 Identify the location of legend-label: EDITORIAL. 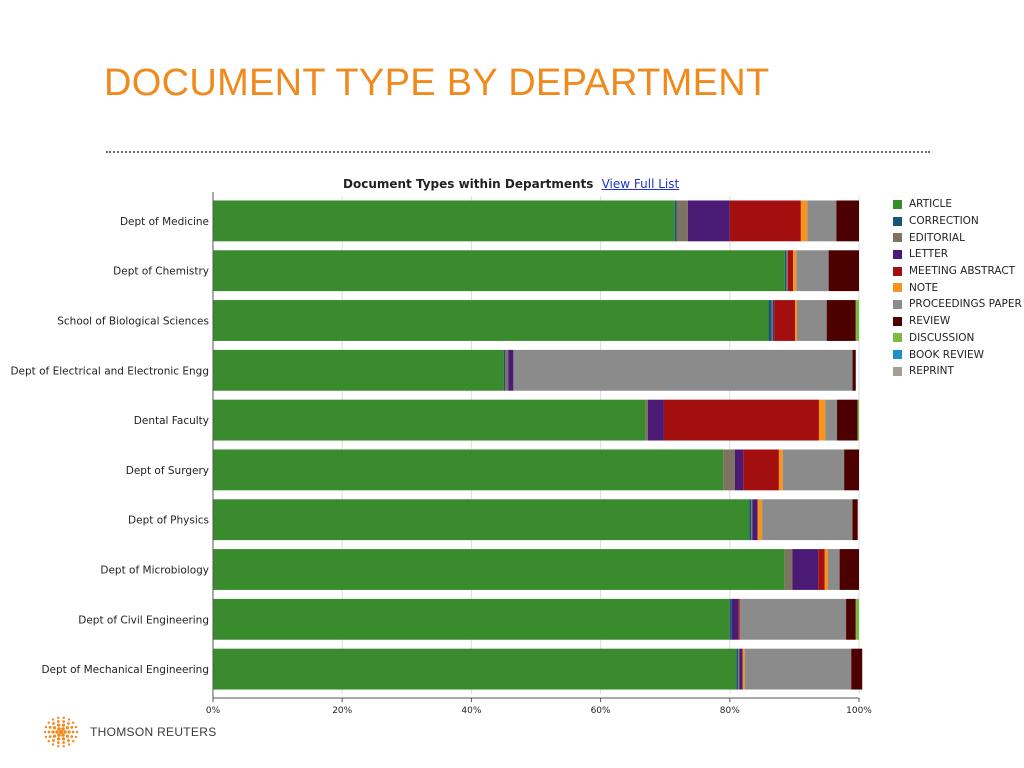
(937, 237).